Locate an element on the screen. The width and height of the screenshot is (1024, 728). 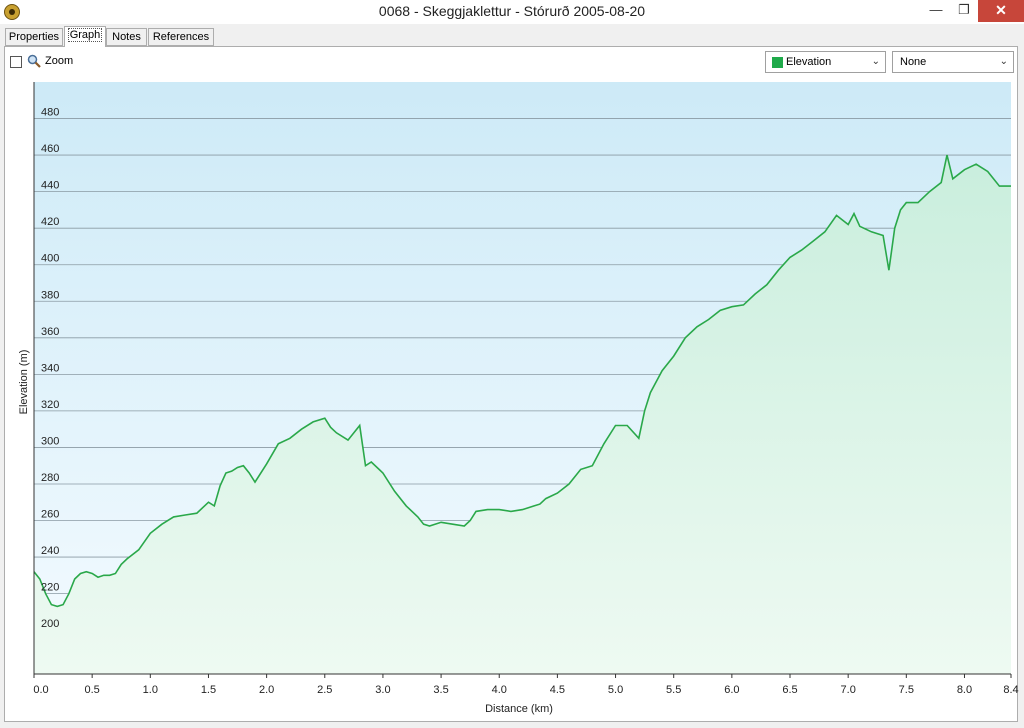
close-icon: ✕ is located at coordinates (1001, 11).